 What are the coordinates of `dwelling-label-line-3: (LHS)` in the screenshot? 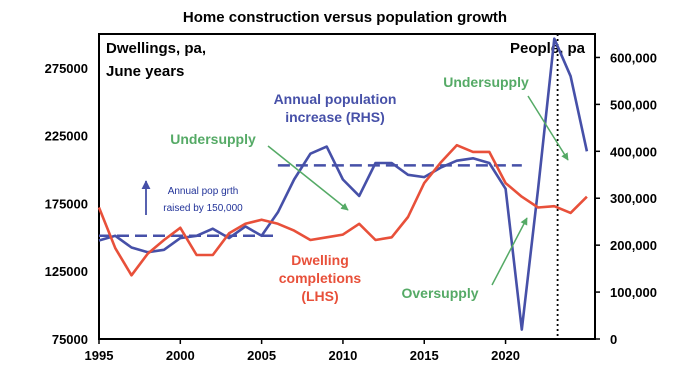 It's located at (319, 296).